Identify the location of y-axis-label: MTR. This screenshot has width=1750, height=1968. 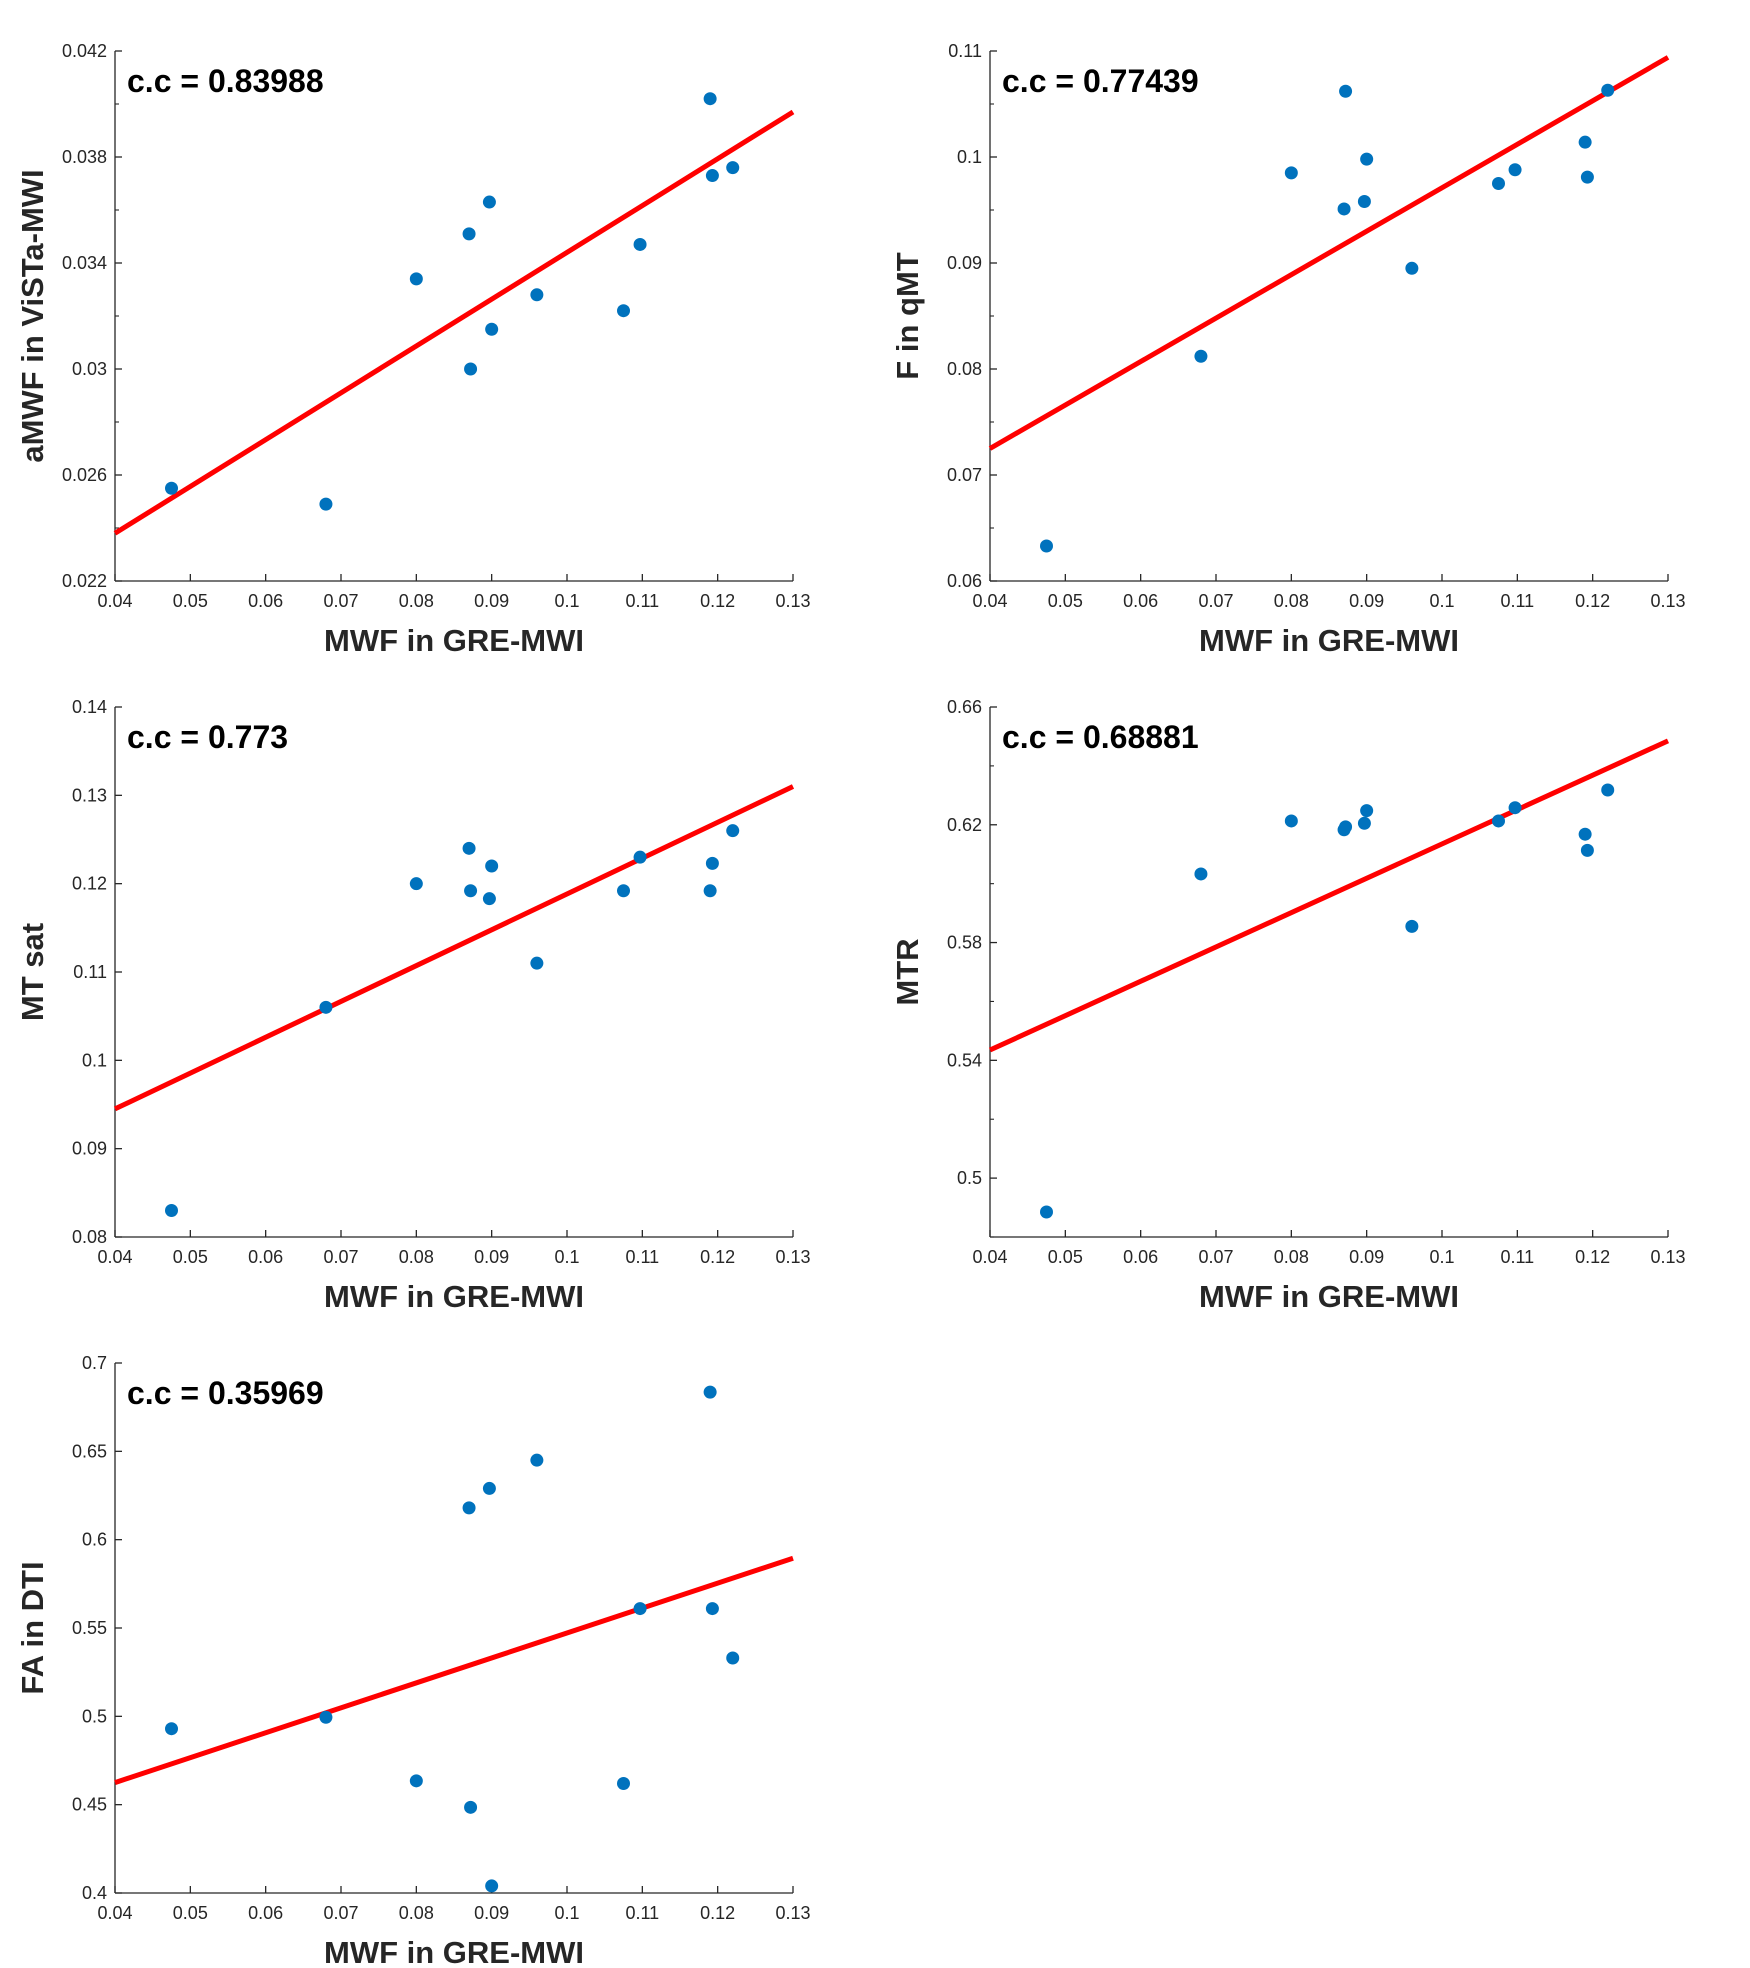
(907, 971).